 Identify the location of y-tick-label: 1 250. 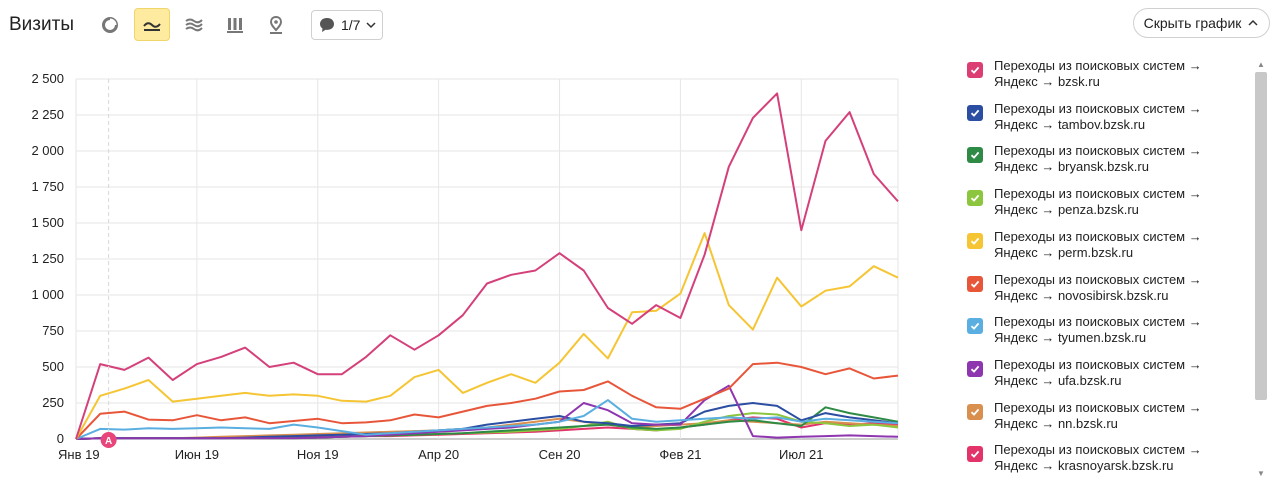
(47, 258).